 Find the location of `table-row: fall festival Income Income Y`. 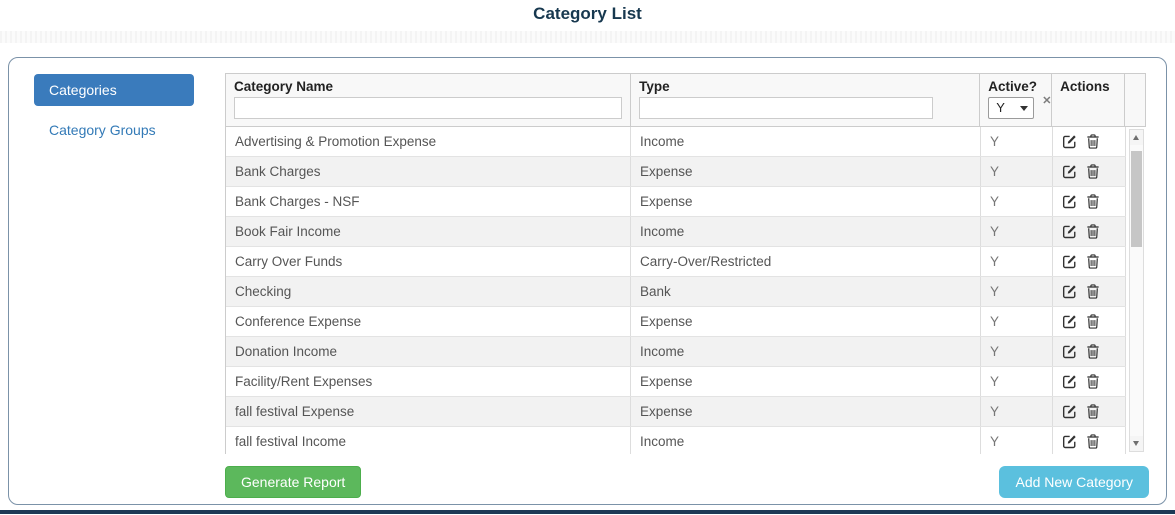

table-row: fall festival Income Income Y is located at coordinates (676, 440).